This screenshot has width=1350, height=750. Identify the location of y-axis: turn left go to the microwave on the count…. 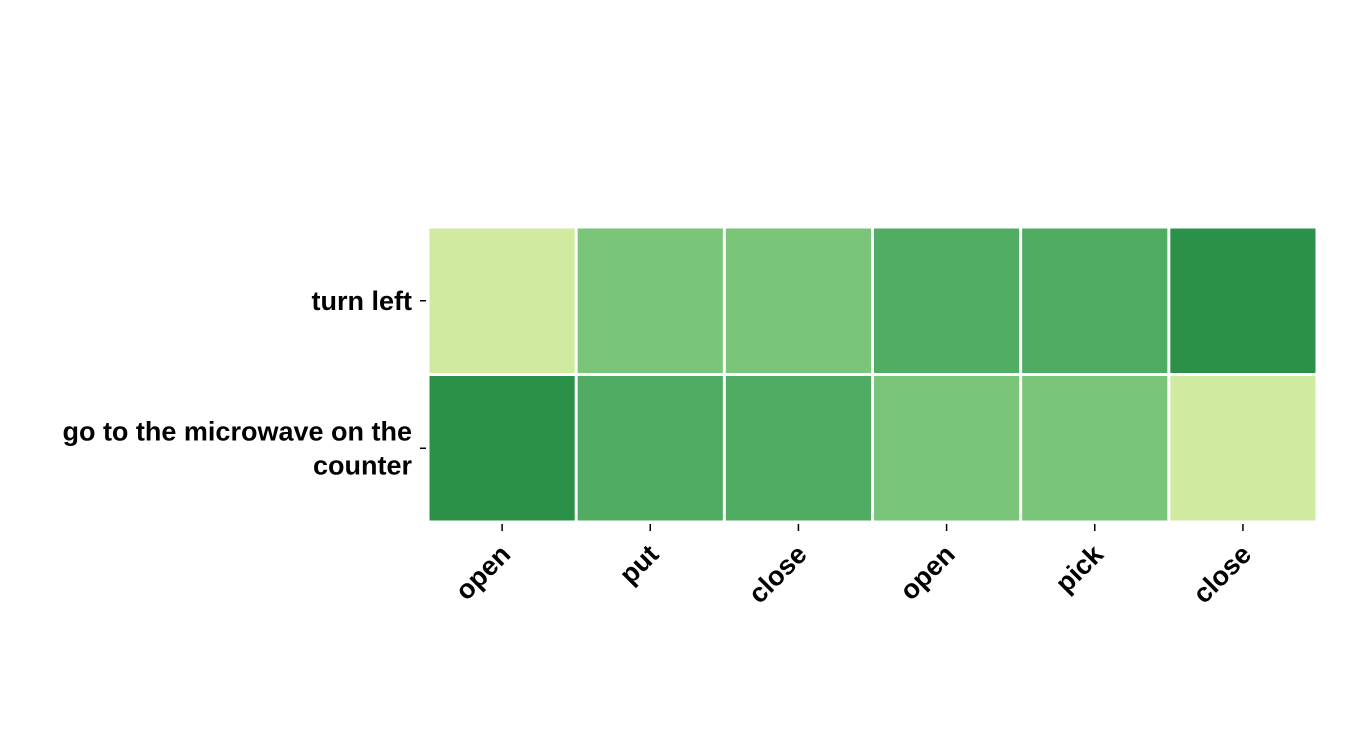
(244, 383).